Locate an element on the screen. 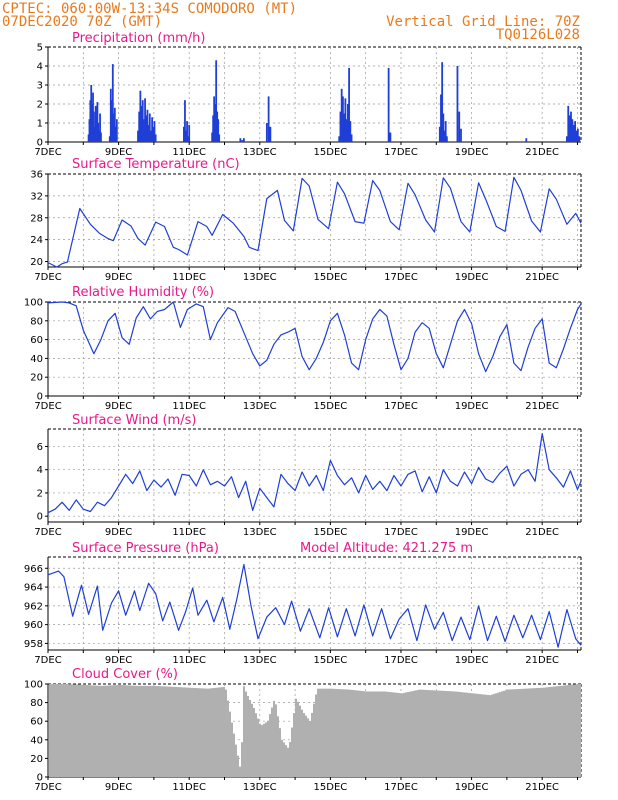 The image size is (618, 800). relative-humidity-ytick-label: 100 is located at coordinates (33, 303).